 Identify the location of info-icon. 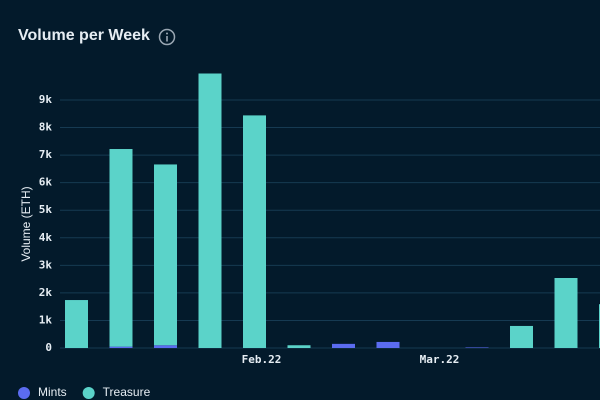
(167, 37).